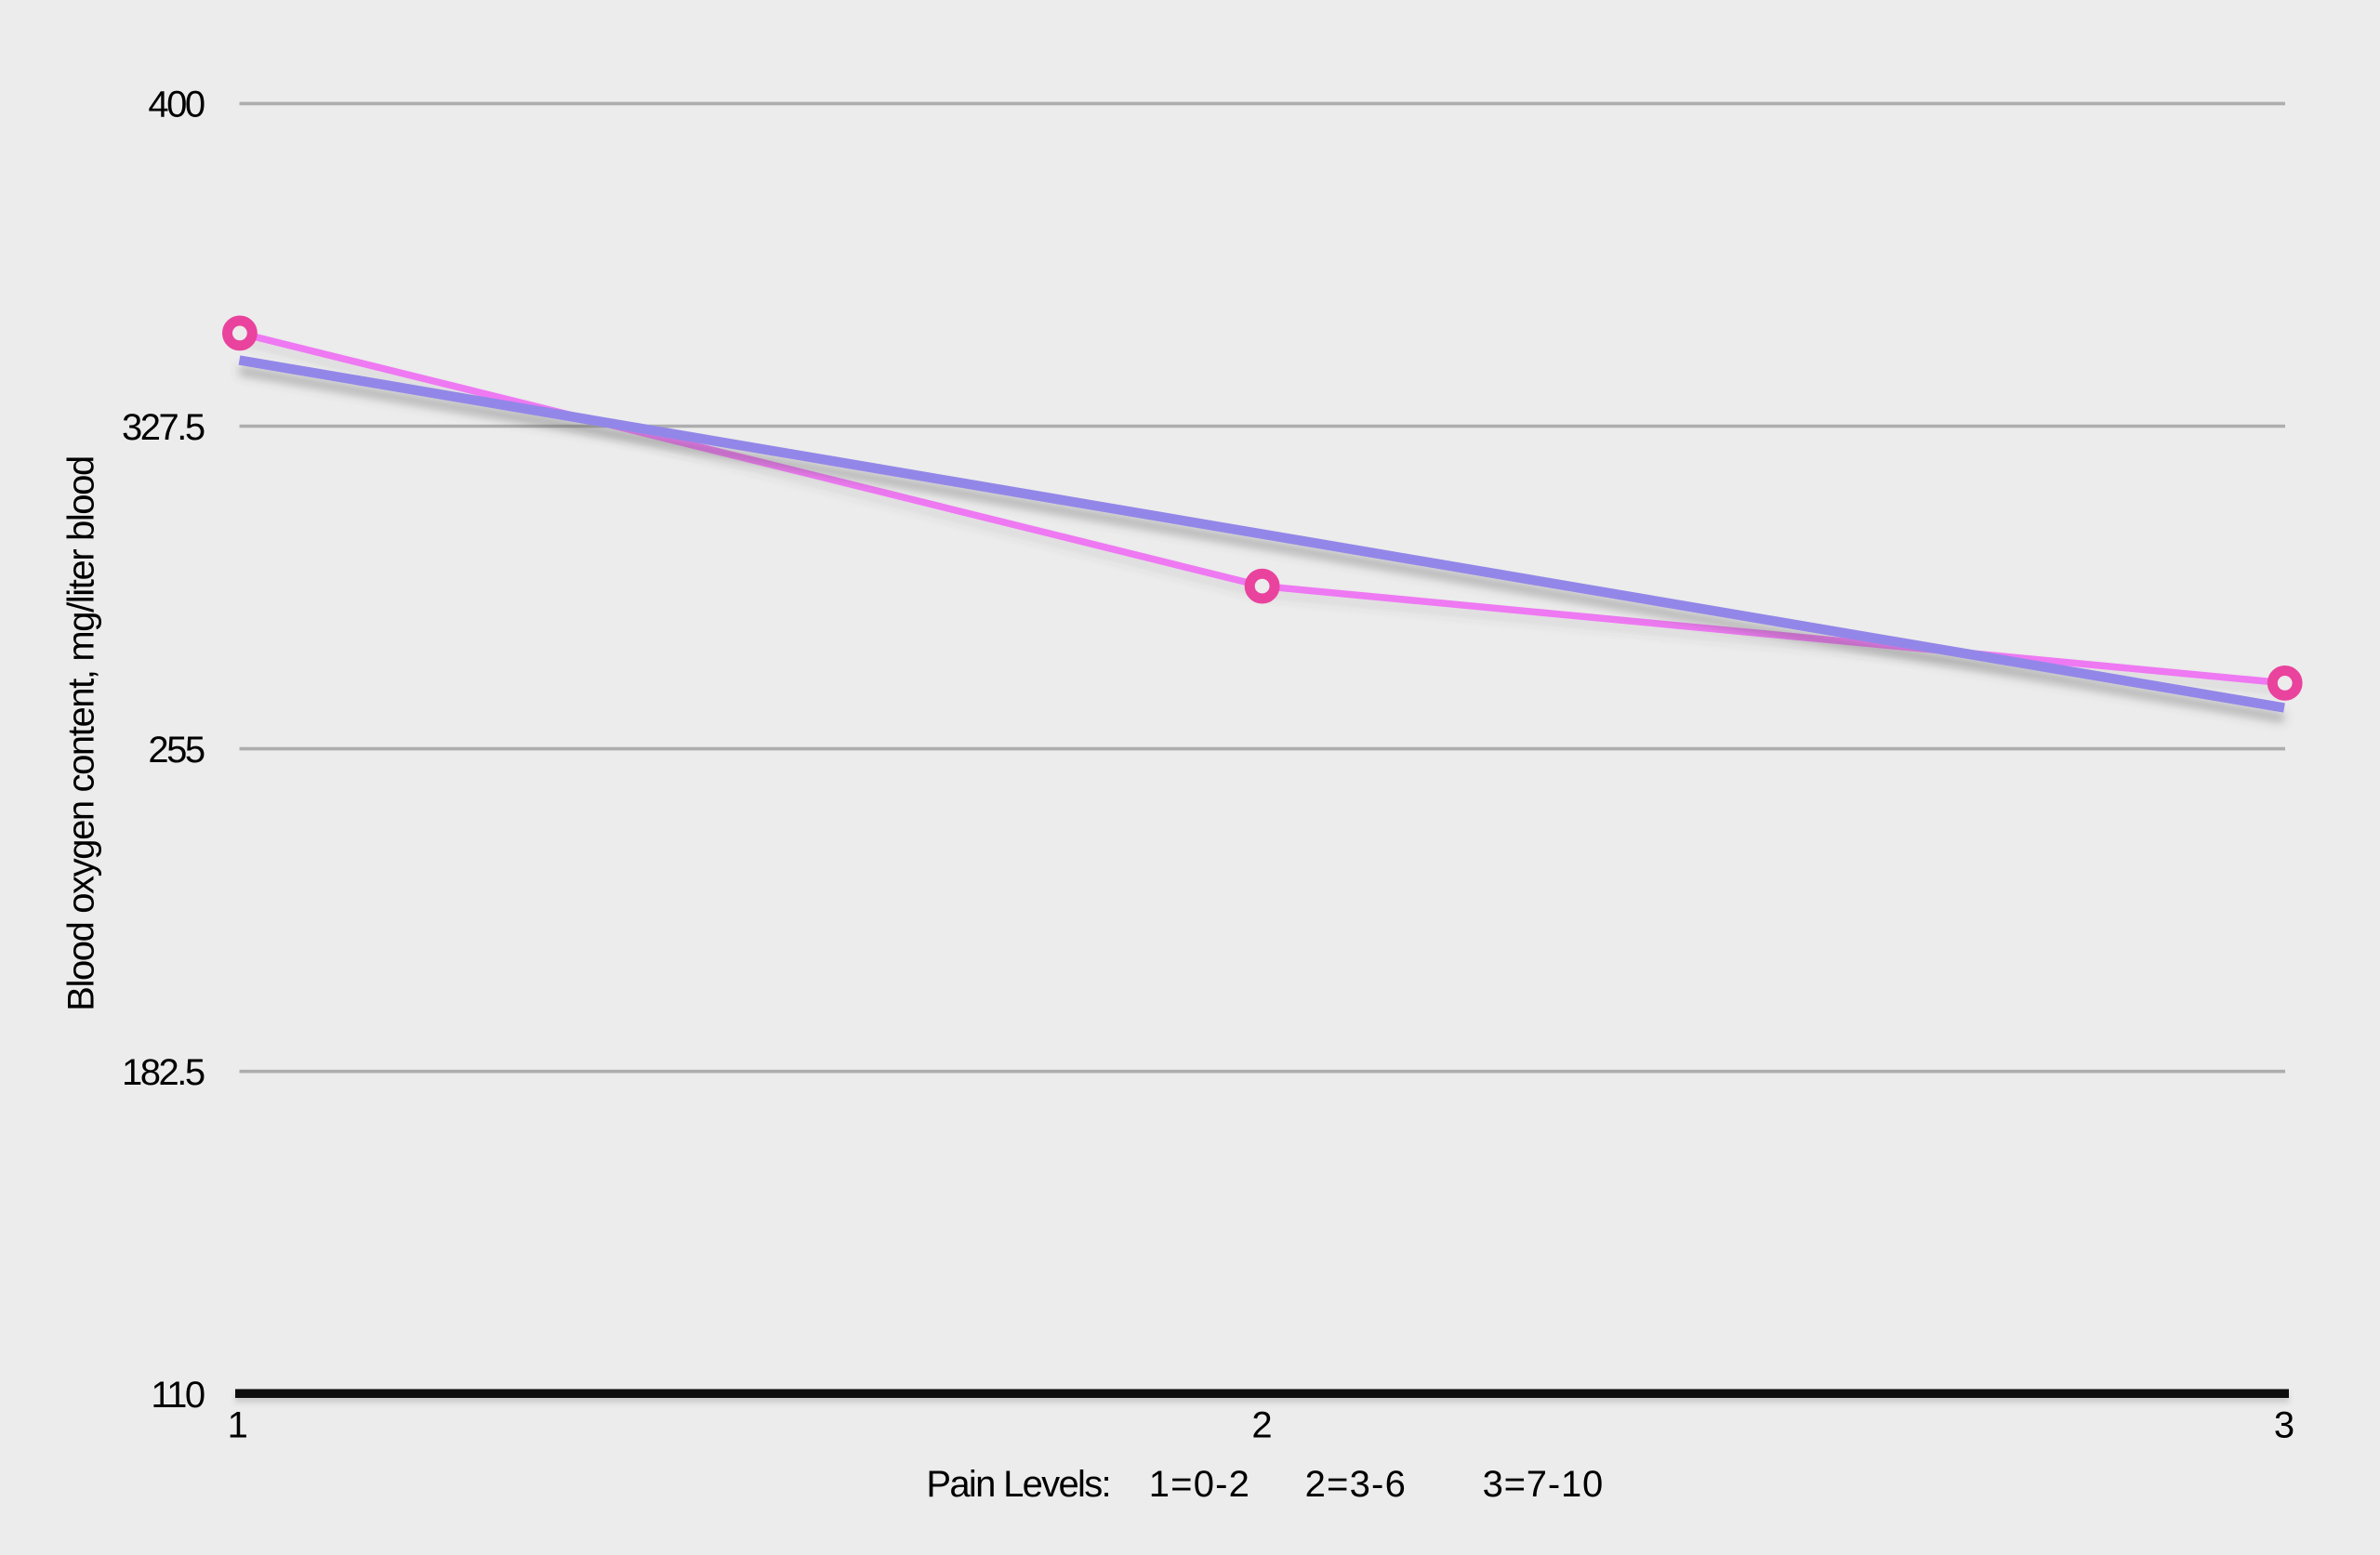 The height and width of the screenshot is (1555, 2380). Describe the element at coordinates (176, 105) in the screenshot. I see `svg-text: 400` at that location.